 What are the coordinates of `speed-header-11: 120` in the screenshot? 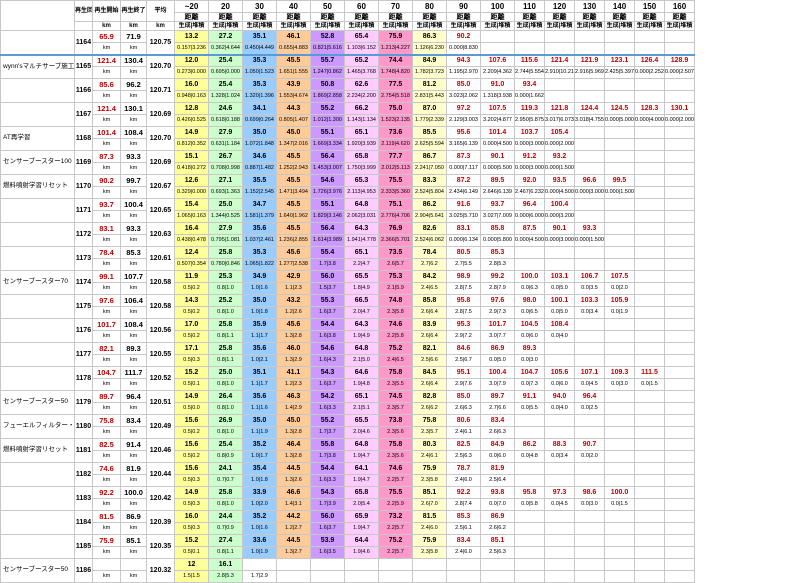 It's located at (559, 6).